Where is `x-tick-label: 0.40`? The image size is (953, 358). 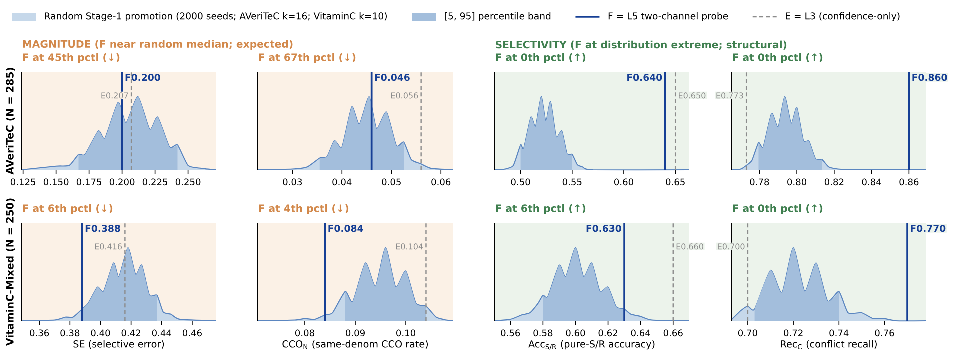 x-tick-label: 0.40 is located at coordinates (100, 333).